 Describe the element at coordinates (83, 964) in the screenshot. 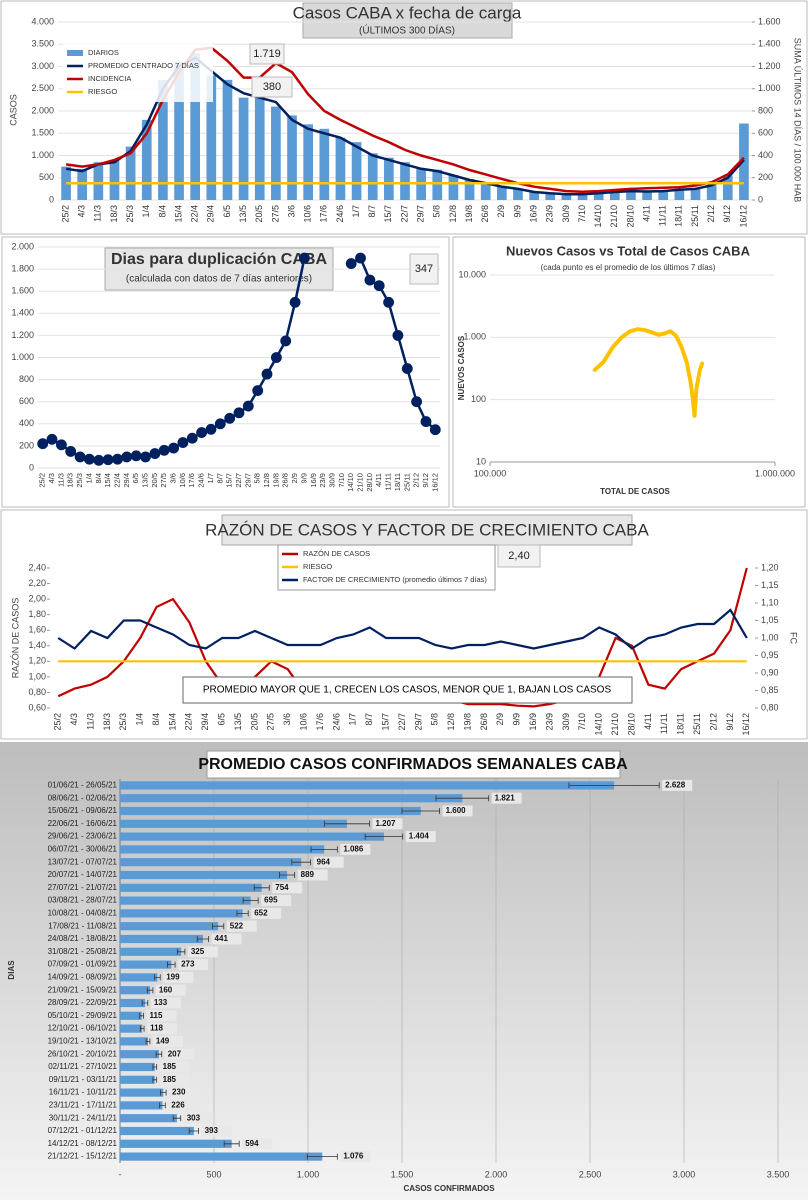

I see `y-tick-label: 07/09/21 - 01/09/21` at that location.